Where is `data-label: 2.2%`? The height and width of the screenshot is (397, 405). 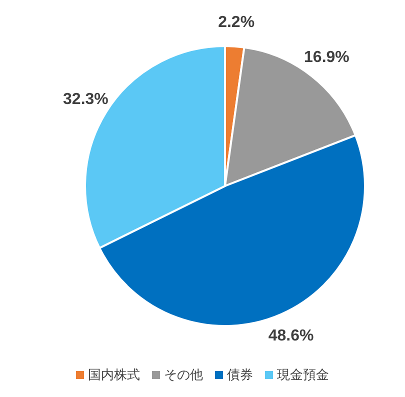 data-label: 2.2% is located at coordinates (236, 22).